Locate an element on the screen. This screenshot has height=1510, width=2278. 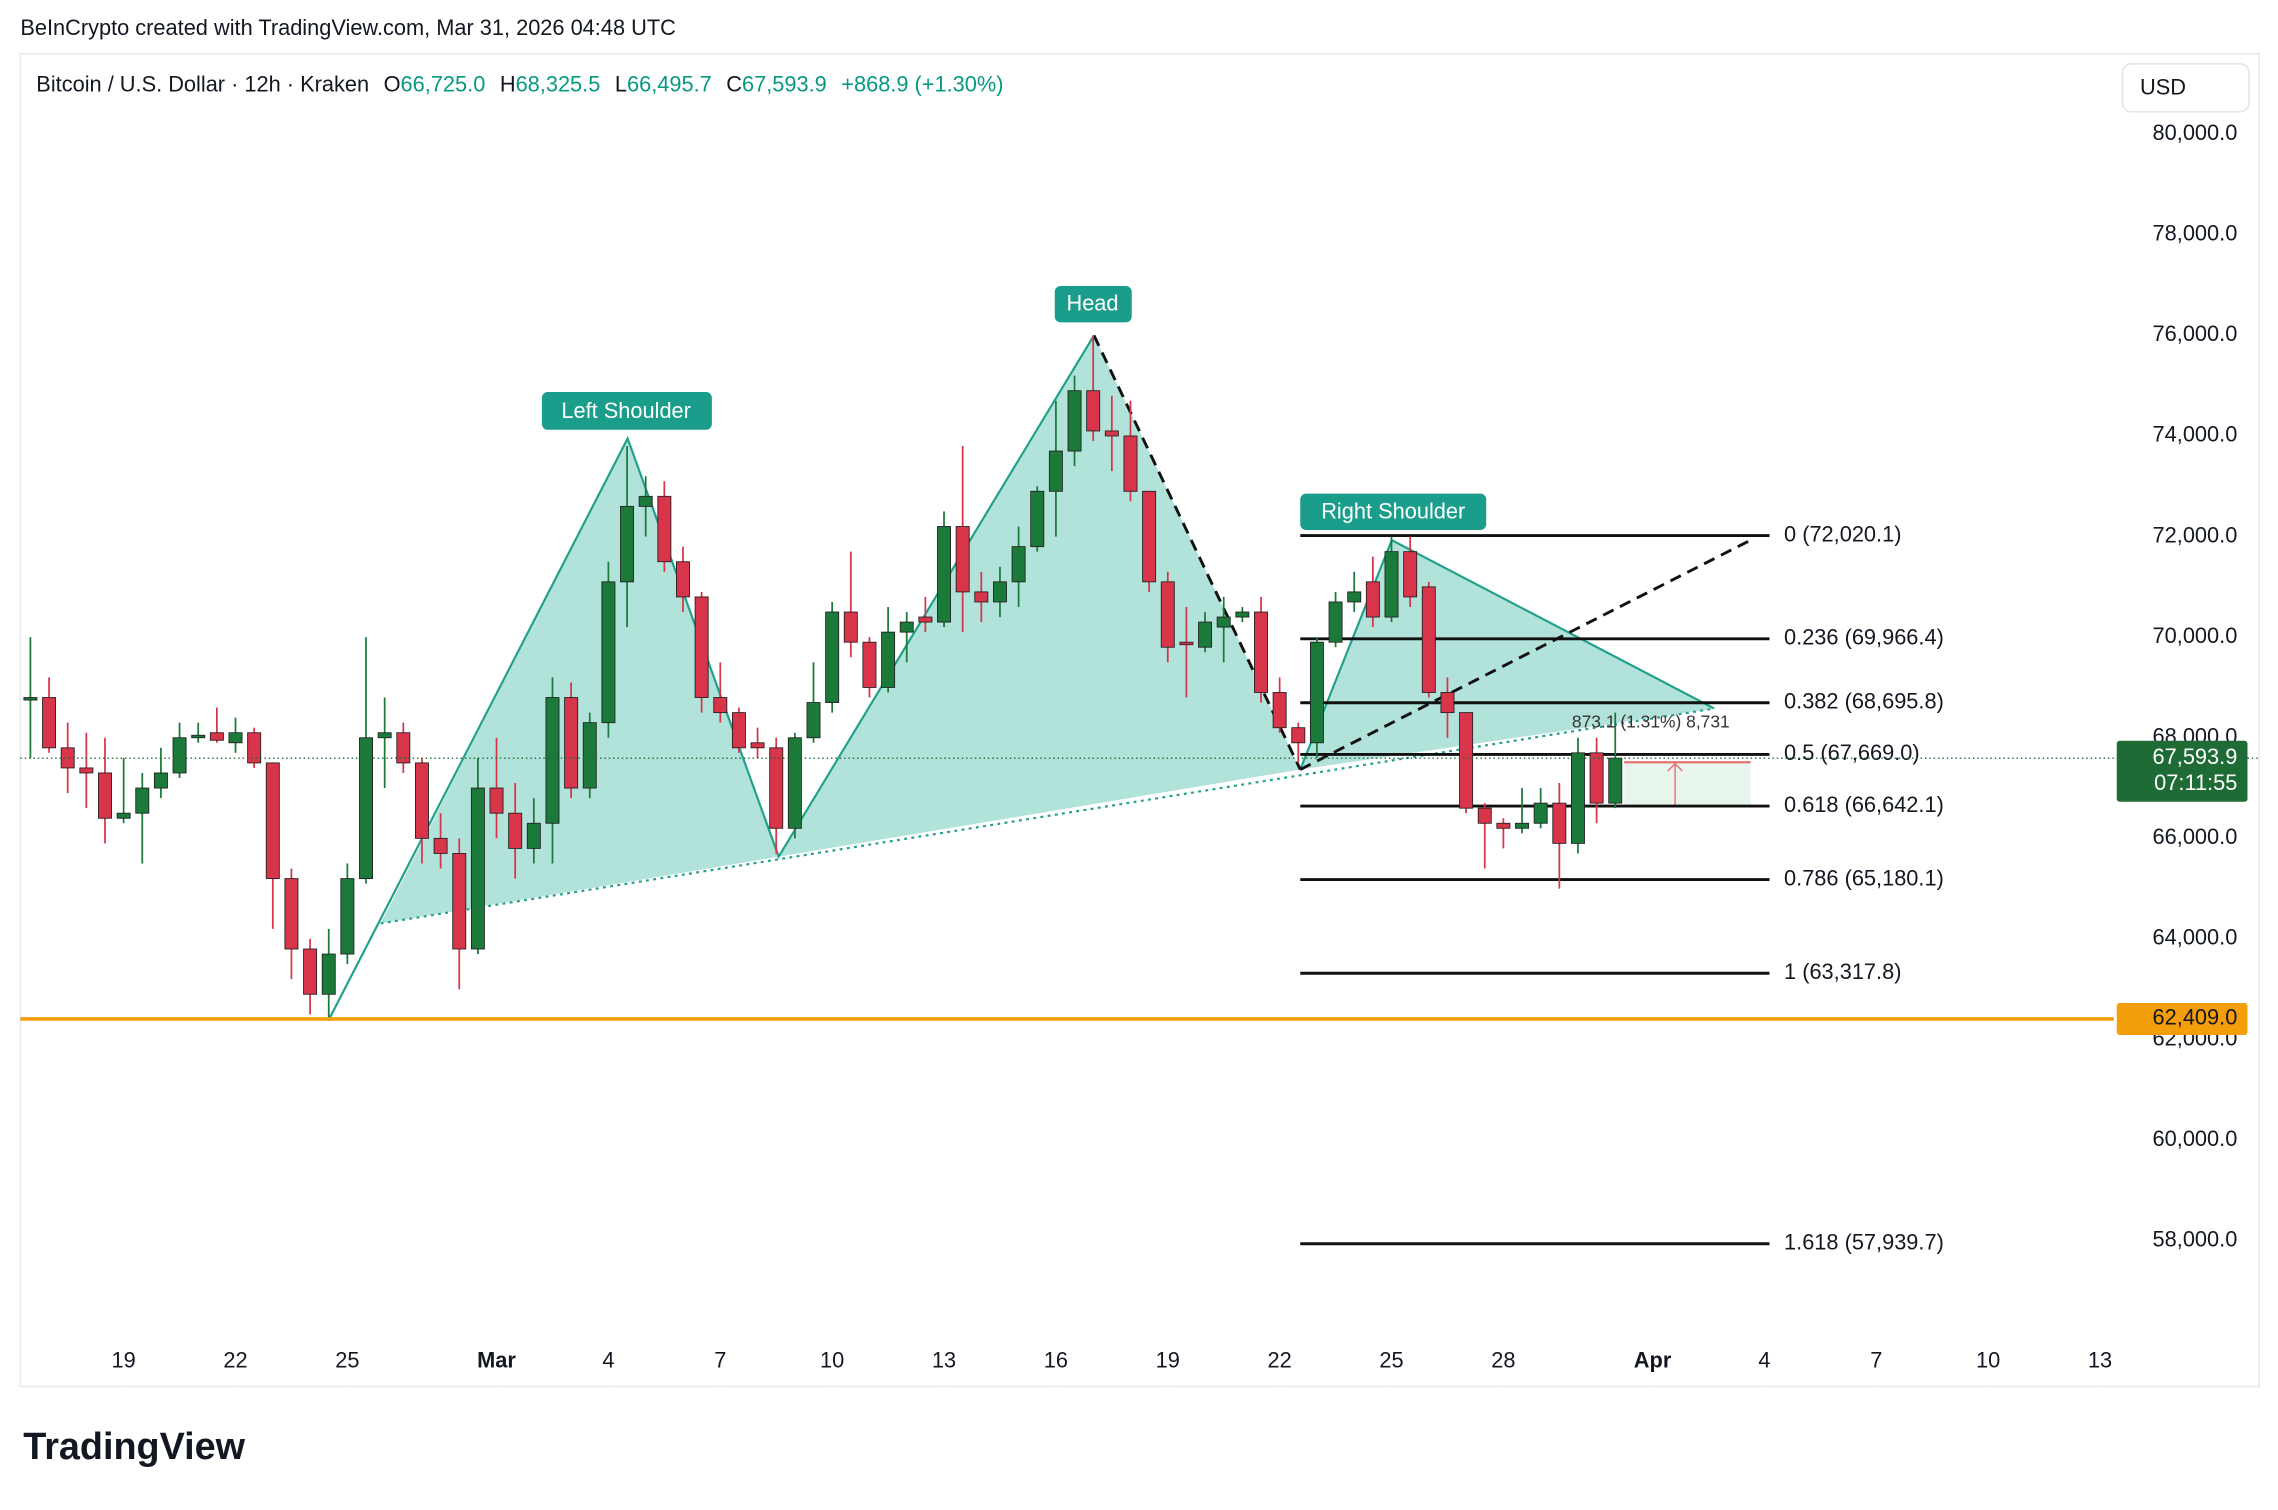
ohlc-value: 67,593.9 is located at coordinates (784, 83).